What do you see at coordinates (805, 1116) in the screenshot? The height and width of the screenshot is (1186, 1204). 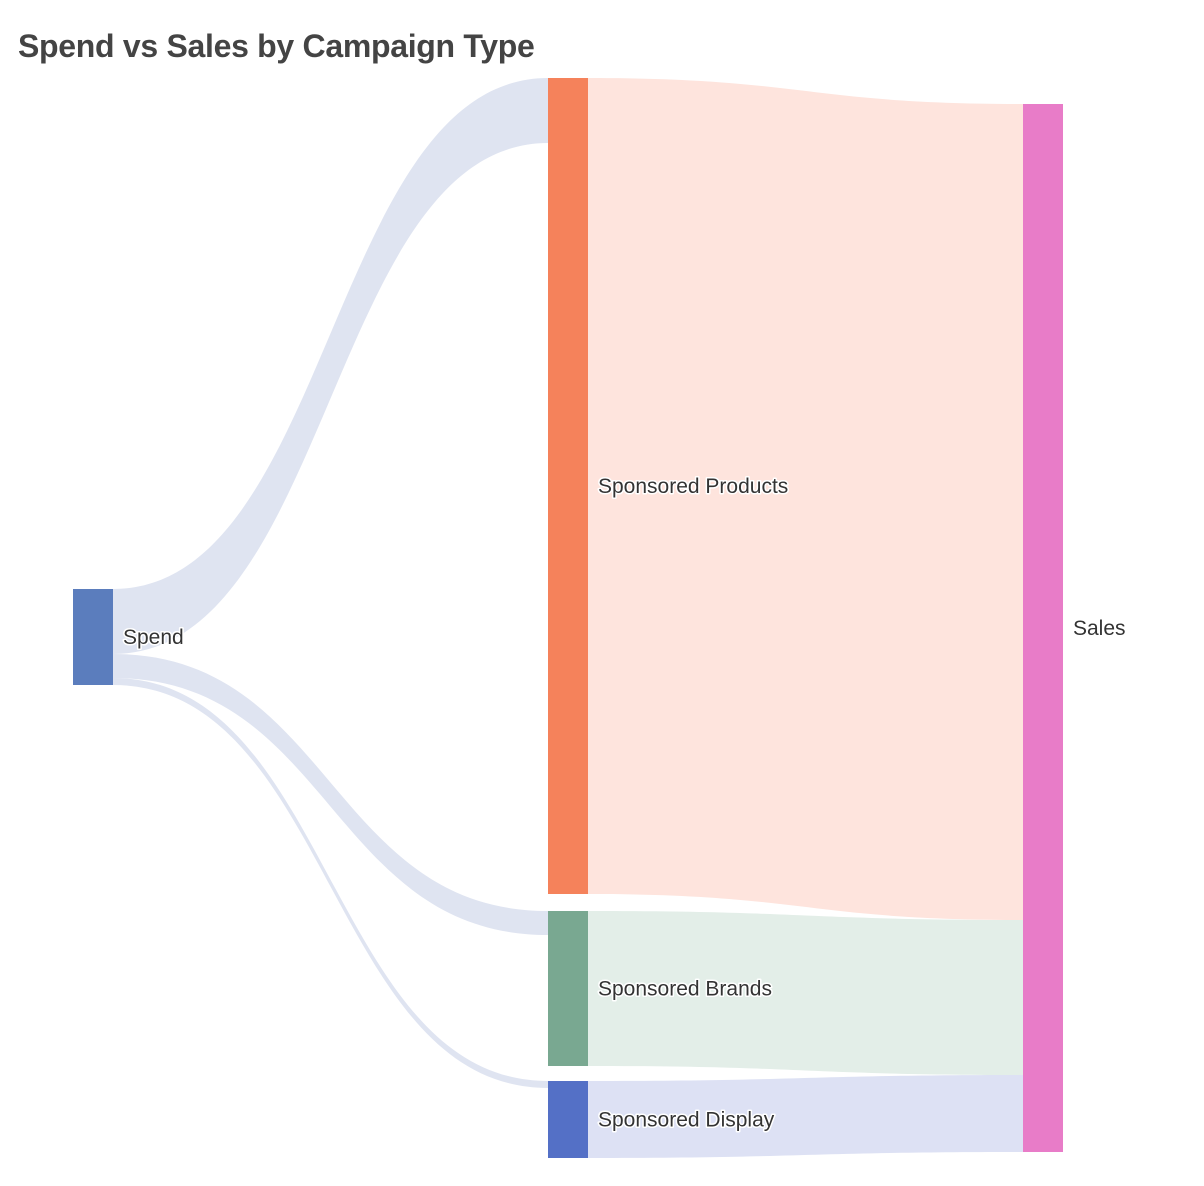 I see `link-sd-to-sales` at bounding box center [805, 1116].